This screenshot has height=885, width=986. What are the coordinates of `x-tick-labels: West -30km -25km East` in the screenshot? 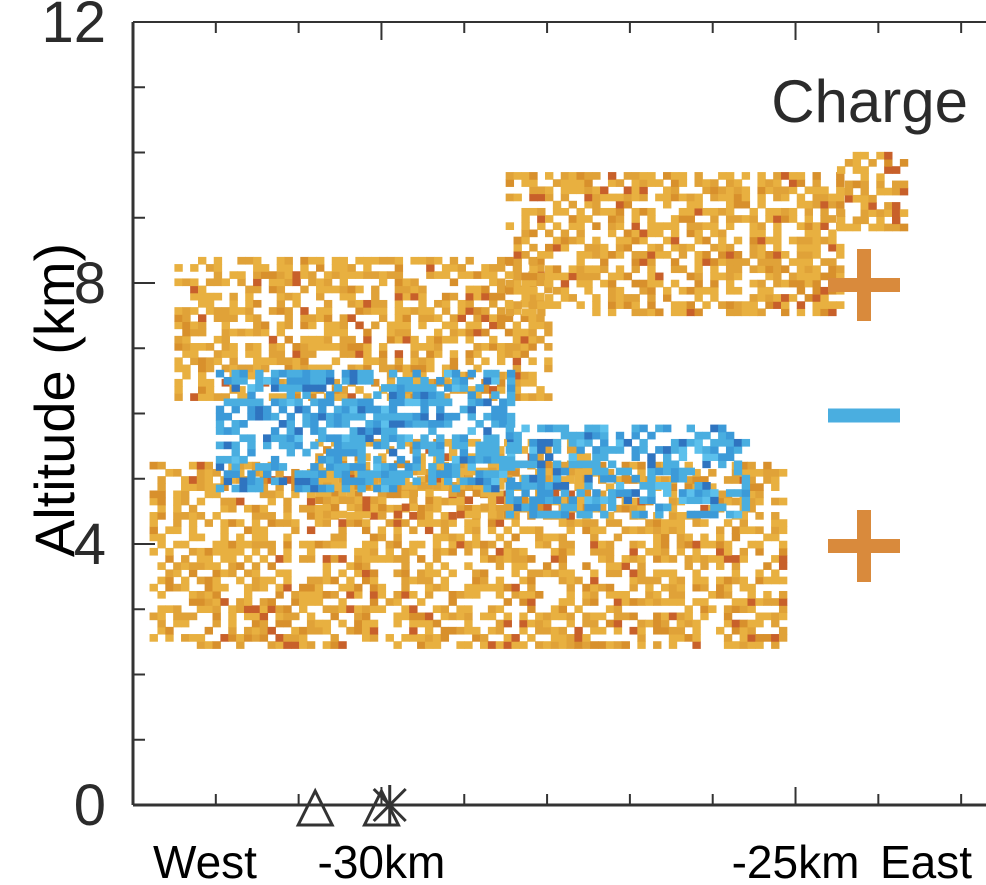 It's located at (562, 860).